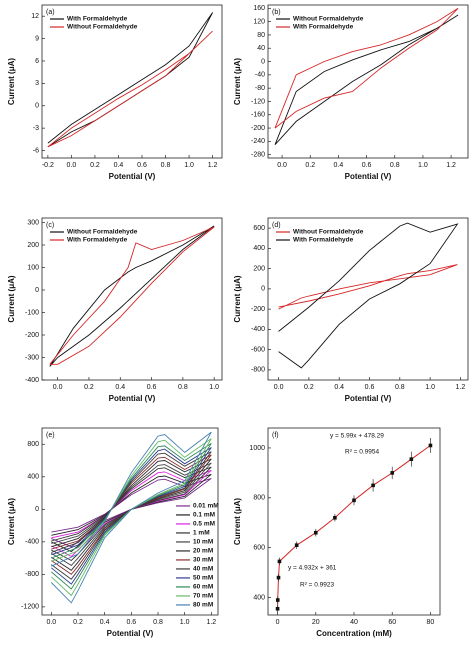 The image size is (474, 647). What do you see at coordinates (37, 38) in the screenshot?
I see `y-tick-label: 9` at bounding box center [37, 38].